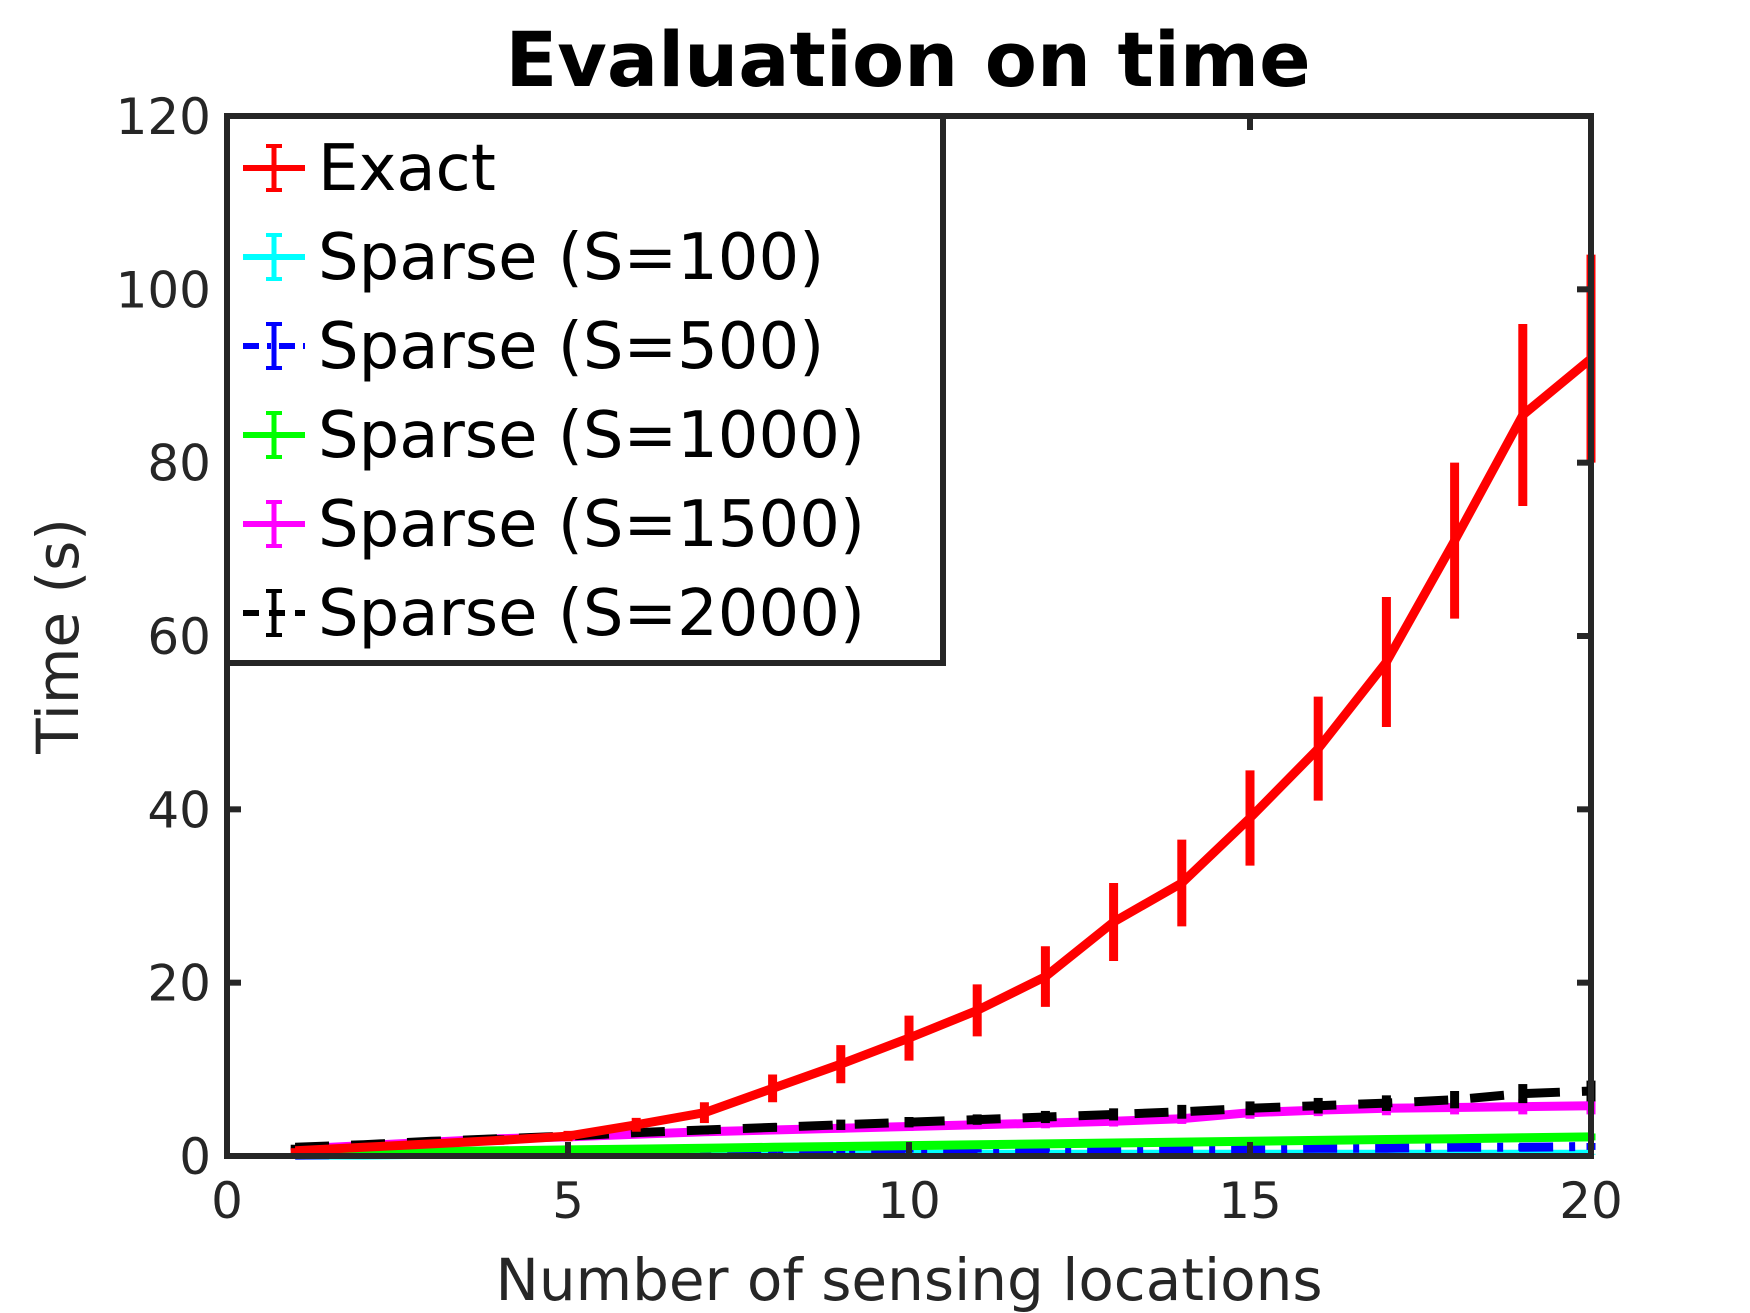 The height and width of the screenshot is (1313, 1750). I want to click on y-tick-label: 60, so click(179, 637).